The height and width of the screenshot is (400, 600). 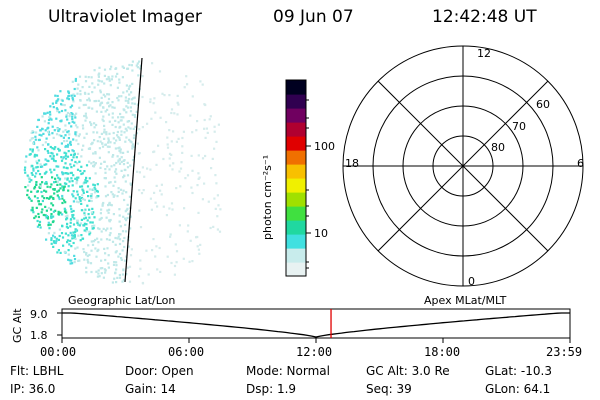 What do you see at coordinates (133, 170) in the screenshot?
I see `terminator-line` at bounding box center [133, 170].